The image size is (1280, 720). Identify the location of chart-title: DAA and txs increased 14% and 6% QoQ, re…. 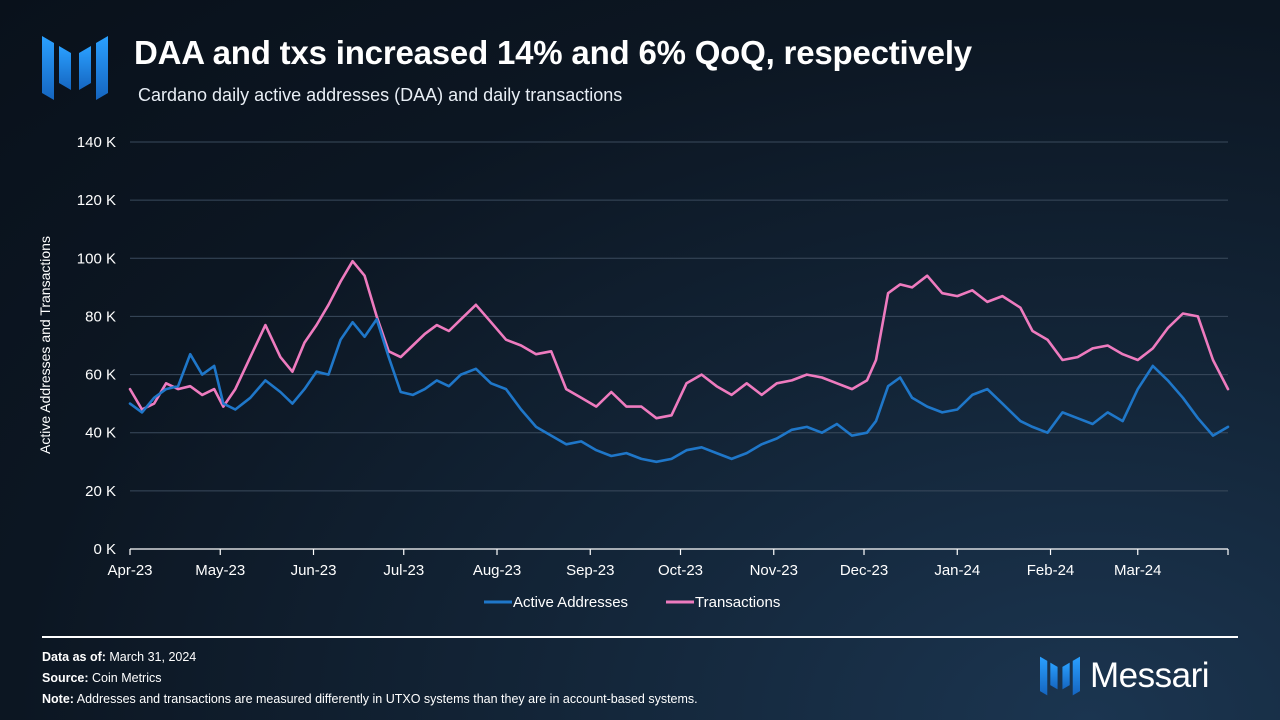
(553, 52).